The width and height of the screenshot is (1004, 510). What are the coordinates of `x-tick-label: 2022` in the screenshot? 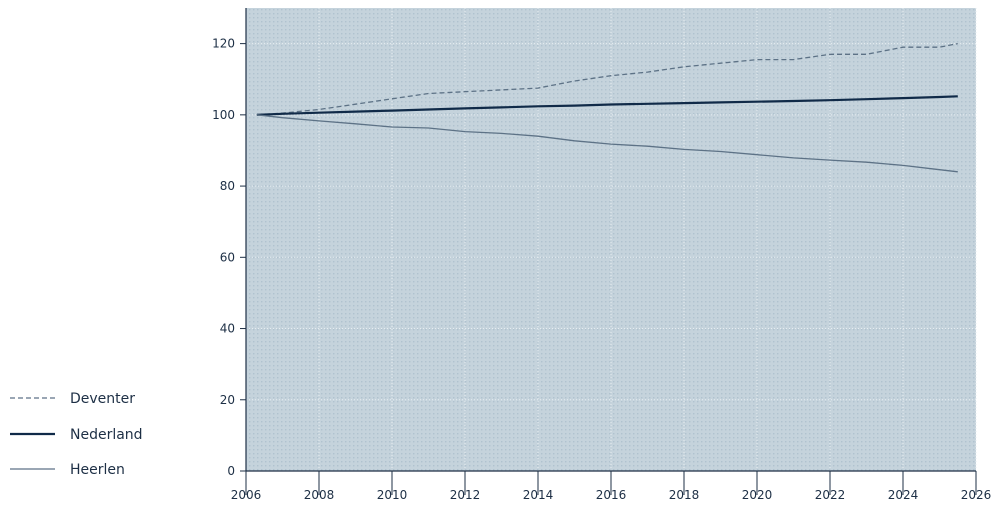 It's located at (830, 495).